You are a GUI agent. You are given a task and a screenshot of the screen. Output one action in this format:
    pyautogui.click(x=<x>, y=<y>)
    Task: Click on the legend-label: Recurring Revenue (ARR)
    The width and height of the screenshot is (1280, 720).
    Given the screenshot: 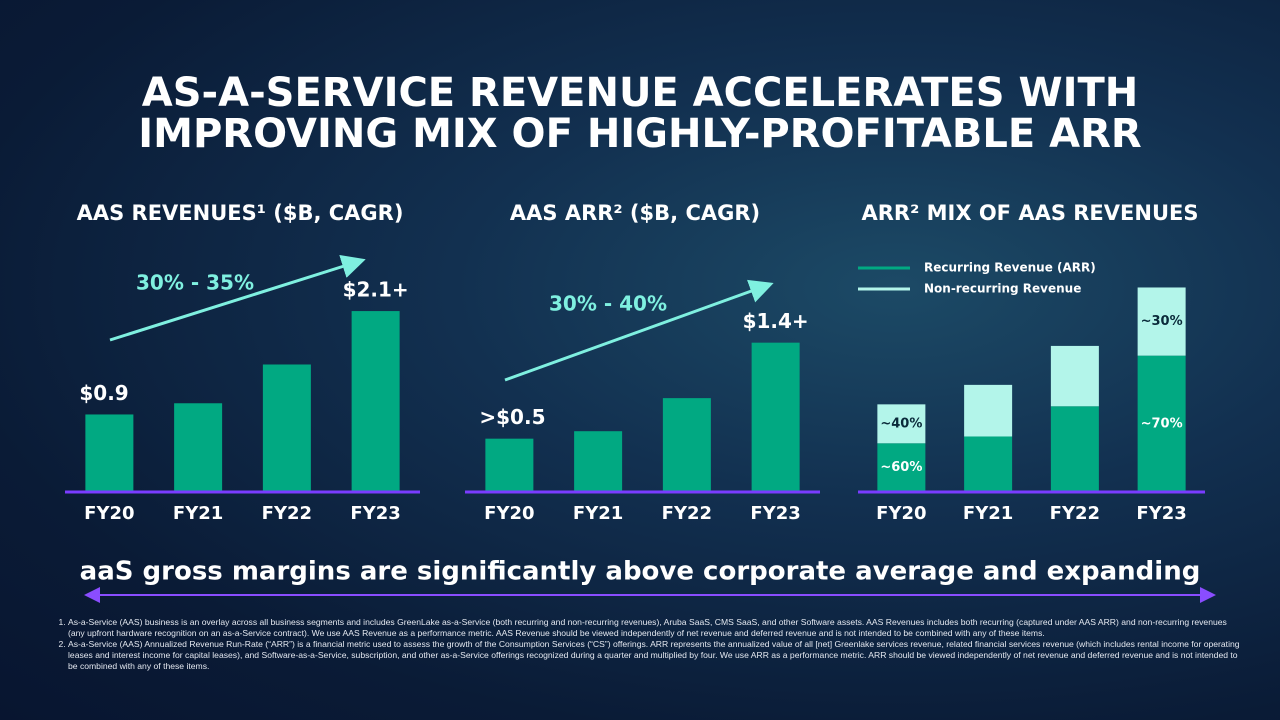 What is the action you would take?
    pyautogui.click(x=1010, y=268)
    